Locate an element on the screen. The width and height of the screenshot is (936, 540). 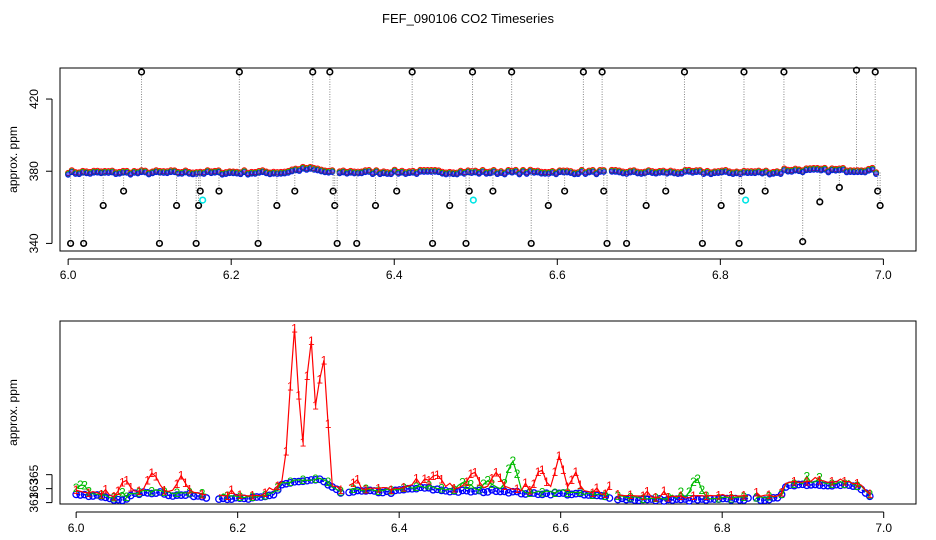
figure-title: FEF_090106 CO2 Timeseries is located at coordinates (468, 18).